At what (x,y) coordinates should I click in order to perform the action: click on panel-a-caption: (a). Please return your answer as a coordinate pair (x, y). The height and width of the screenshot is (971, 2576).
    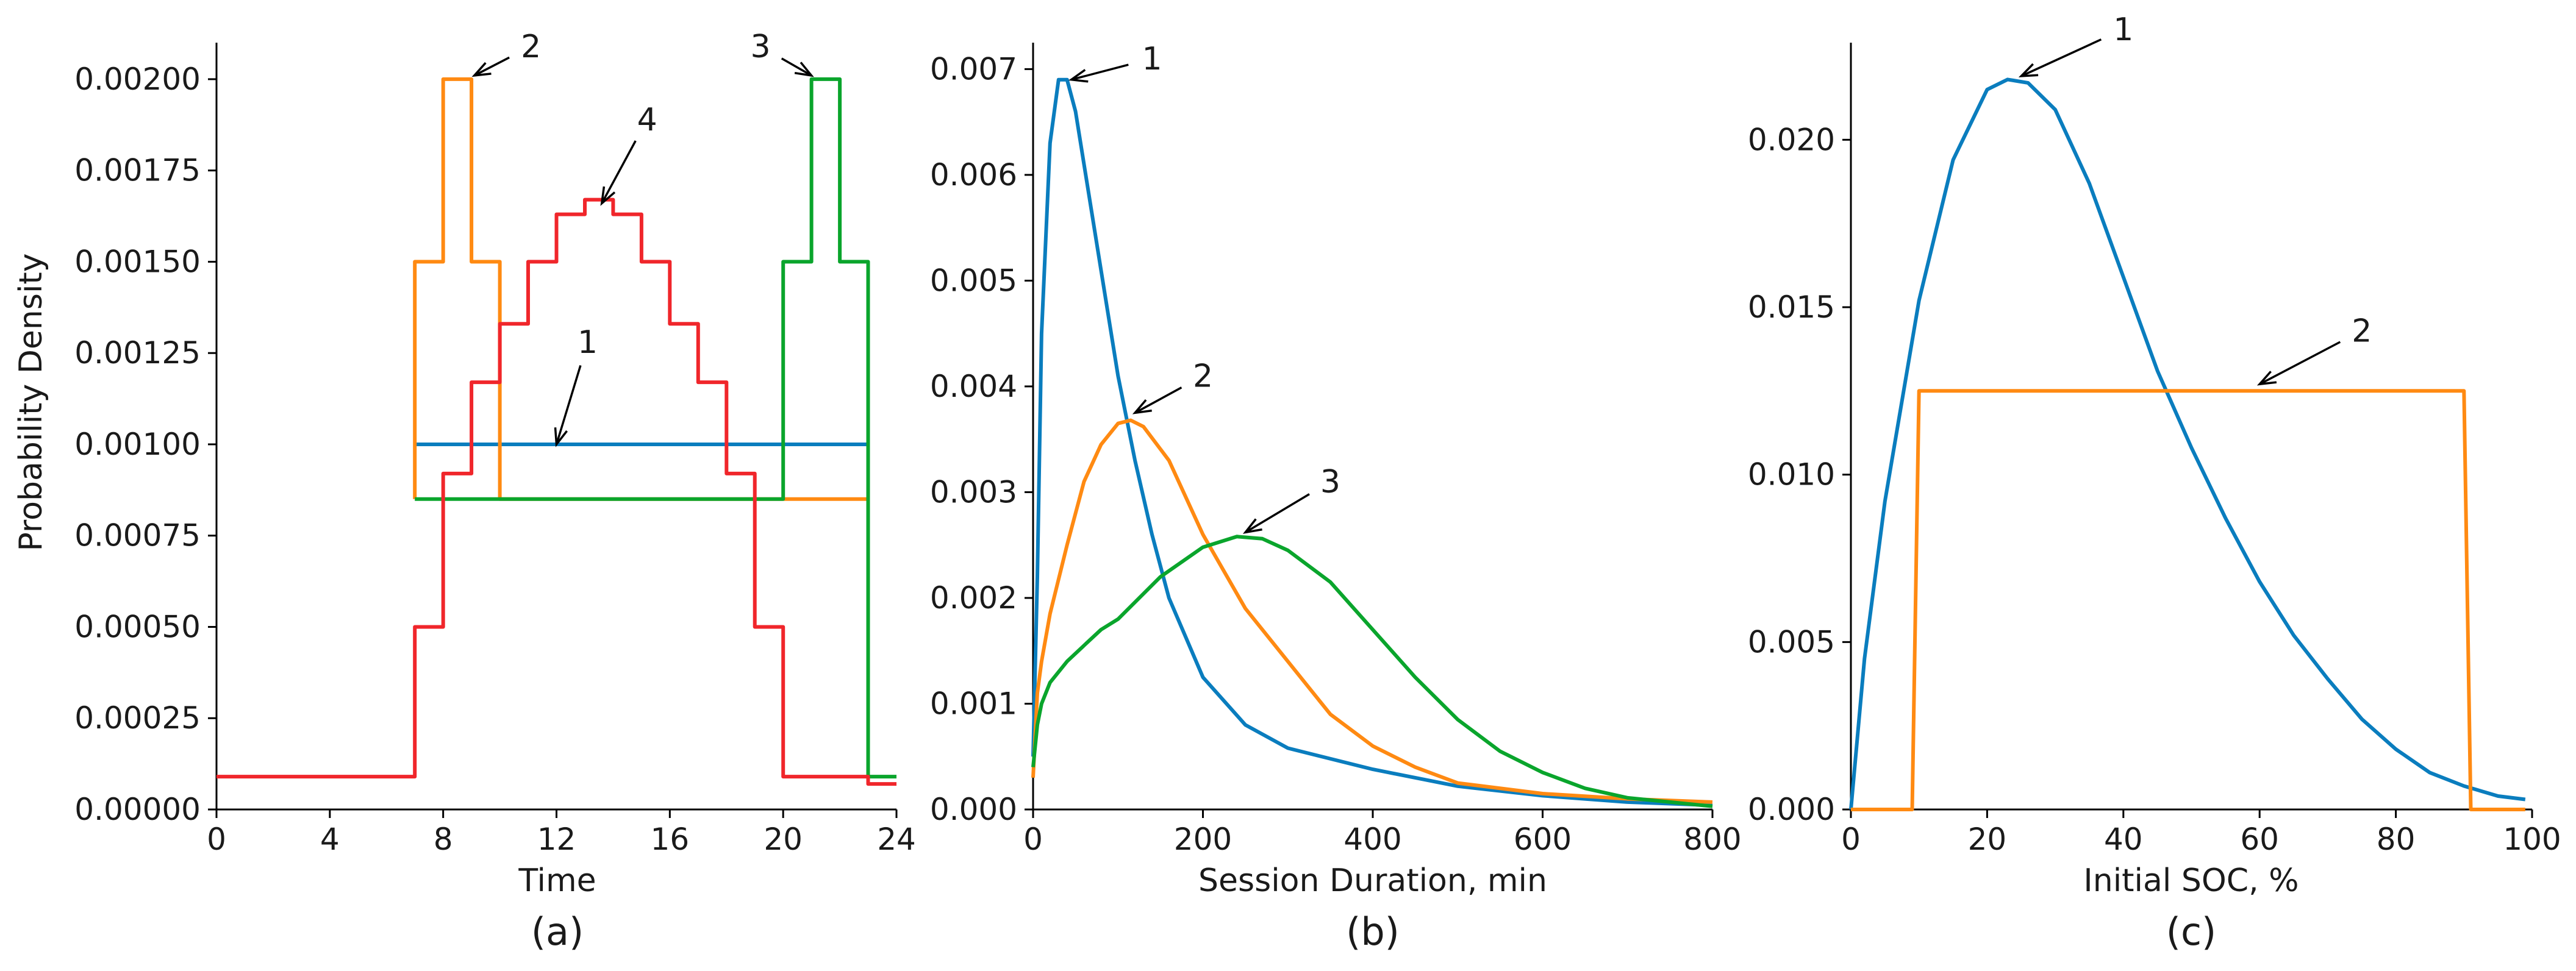
    Looking at the image, I should click on (557, 931).